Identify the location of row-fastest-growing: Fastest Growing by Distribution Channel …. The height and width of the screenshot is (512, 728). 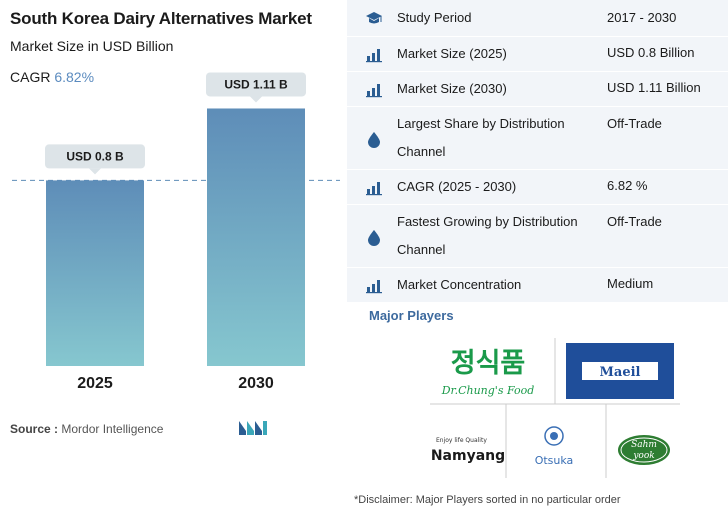
(537, 236).